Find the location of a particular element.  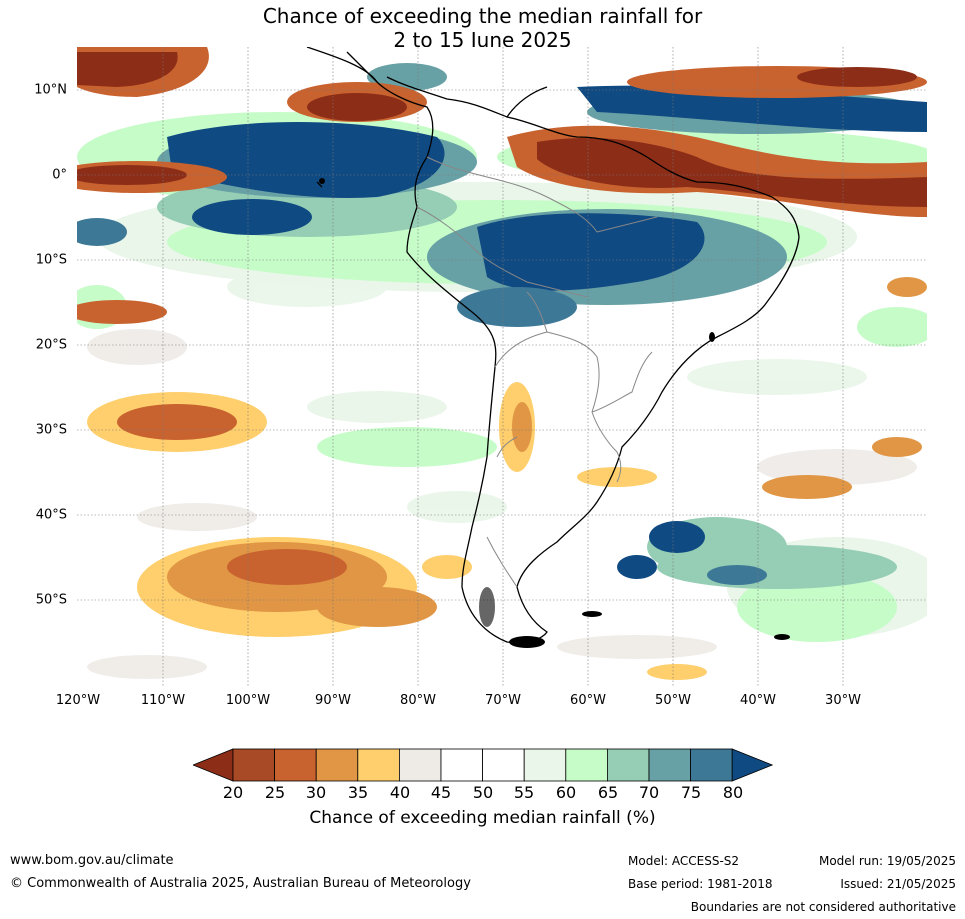

colorbar-tick-55: 55 is located at coordinates (524, 792).